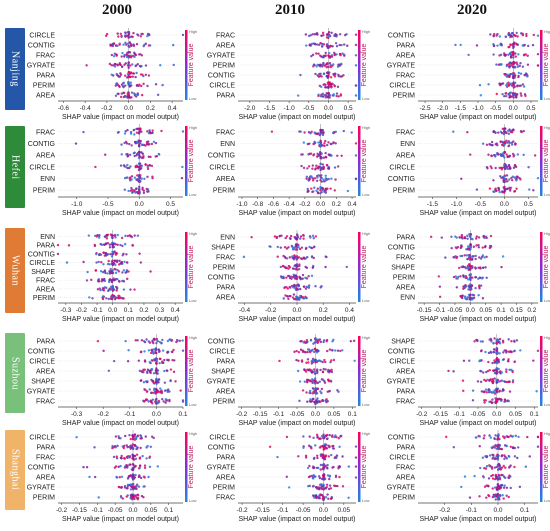 The image size is (550, 531). What do you see at coordinates (170, 204) in the screenshot?
I see `x-tick-label: 0.5` at bounding box center [170, 204].